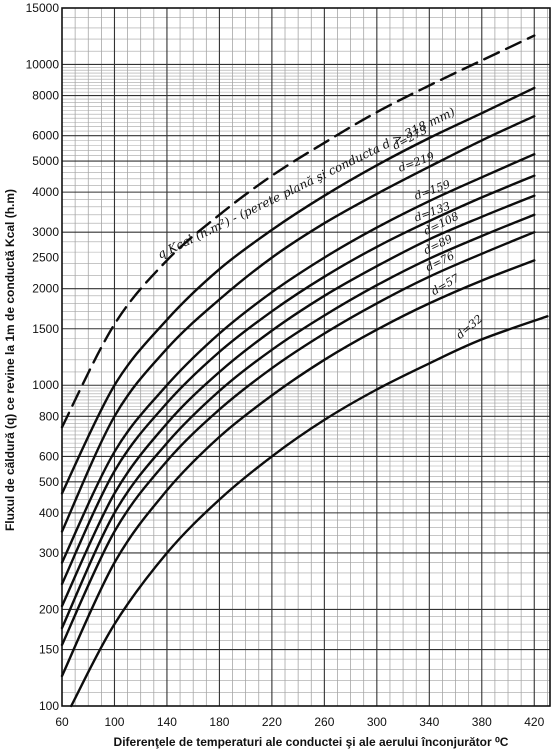  Describe the element at coordinates (219, 722) in the screenshot. I see `x-tick-label-3: 180` at that location.